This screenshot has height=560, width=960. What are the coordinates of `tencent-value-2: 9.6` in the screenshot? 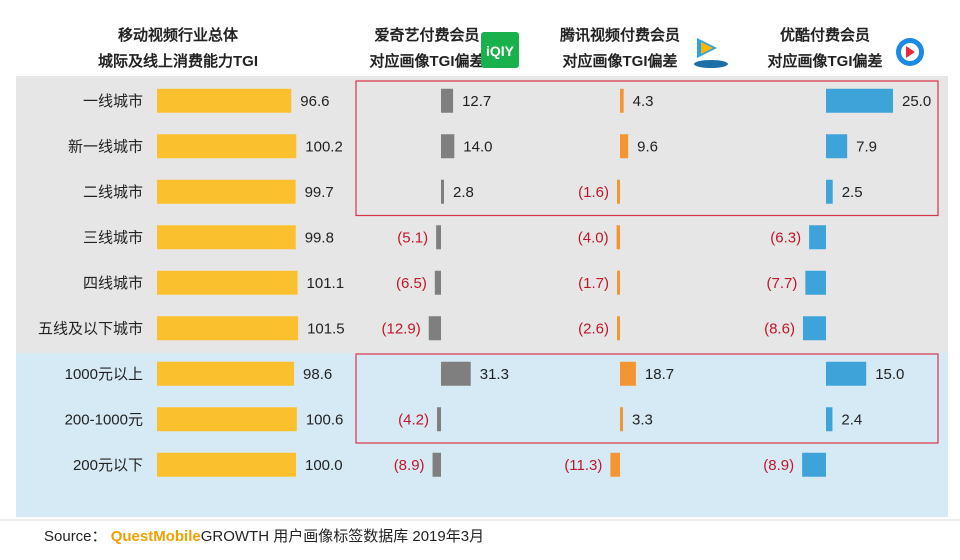 It's located at (647, 146).